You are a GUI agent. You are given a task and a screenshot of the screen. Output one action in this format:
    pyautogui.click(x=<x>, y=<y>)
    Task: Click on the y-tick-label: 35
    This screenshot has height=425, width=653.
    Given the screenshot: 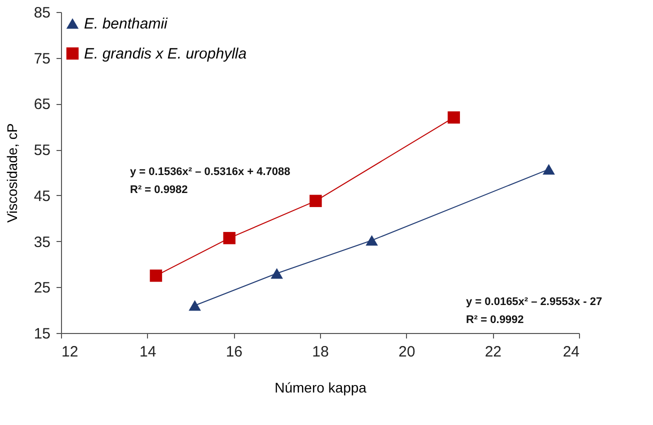 What is the action you would take?
    pyautogui.click(x=42, y=242)
    